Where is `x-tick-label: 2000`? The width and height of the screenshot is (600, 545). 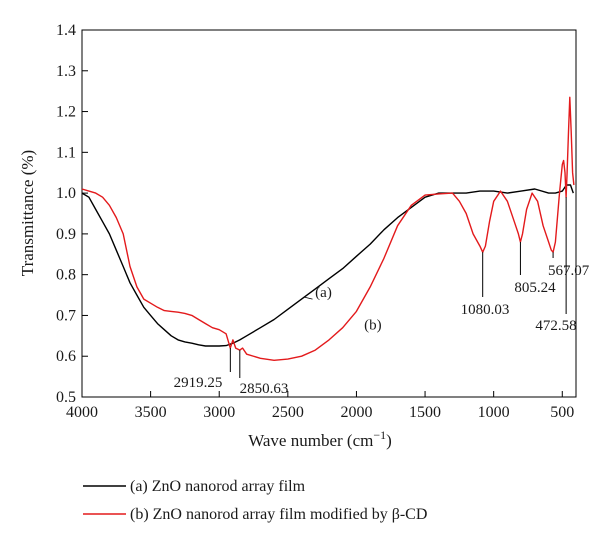 x-tick-label: 2000 is located at coordinates (356, 412).